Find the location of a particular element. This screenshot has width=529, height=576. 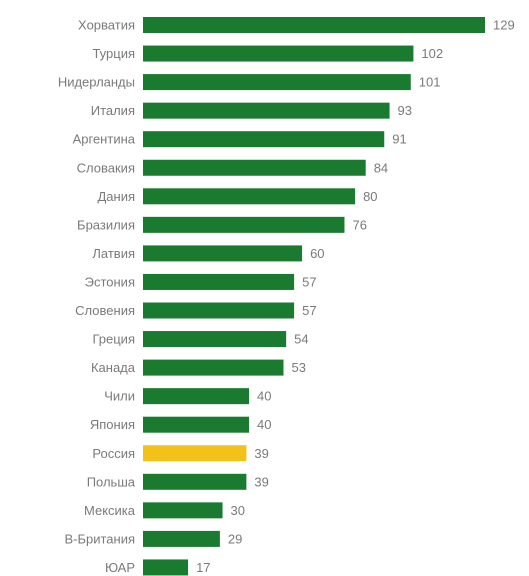

category-label: Эстония is located at coordinates (110, 281).